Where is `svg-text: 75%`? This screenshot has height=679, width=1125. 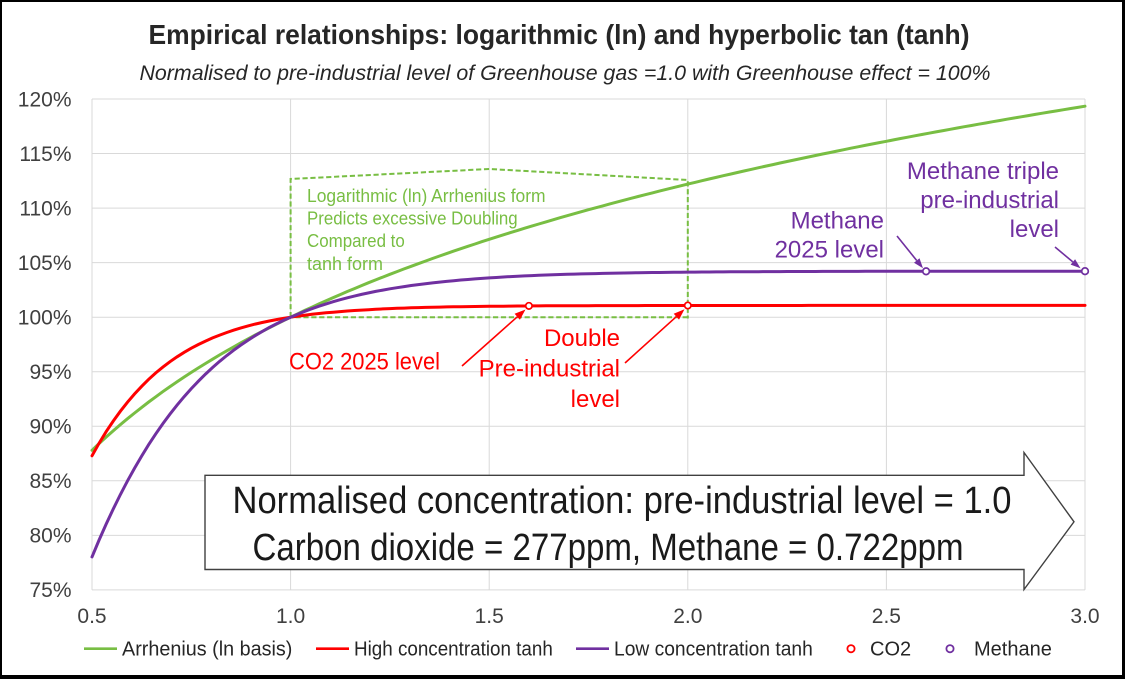
svg-text: 75% is located at coordinates (50, 590).